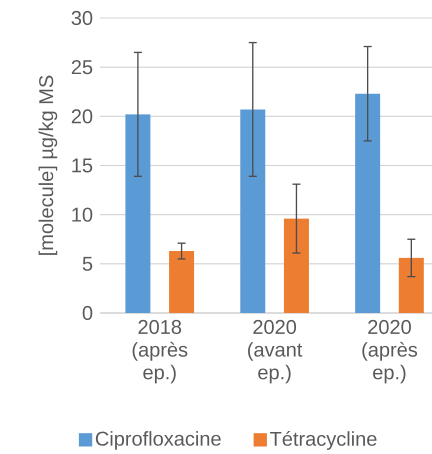 The height and width of the screenshot is (454, 432). I want to click on y-tick-label: 25, so click(82, 67).